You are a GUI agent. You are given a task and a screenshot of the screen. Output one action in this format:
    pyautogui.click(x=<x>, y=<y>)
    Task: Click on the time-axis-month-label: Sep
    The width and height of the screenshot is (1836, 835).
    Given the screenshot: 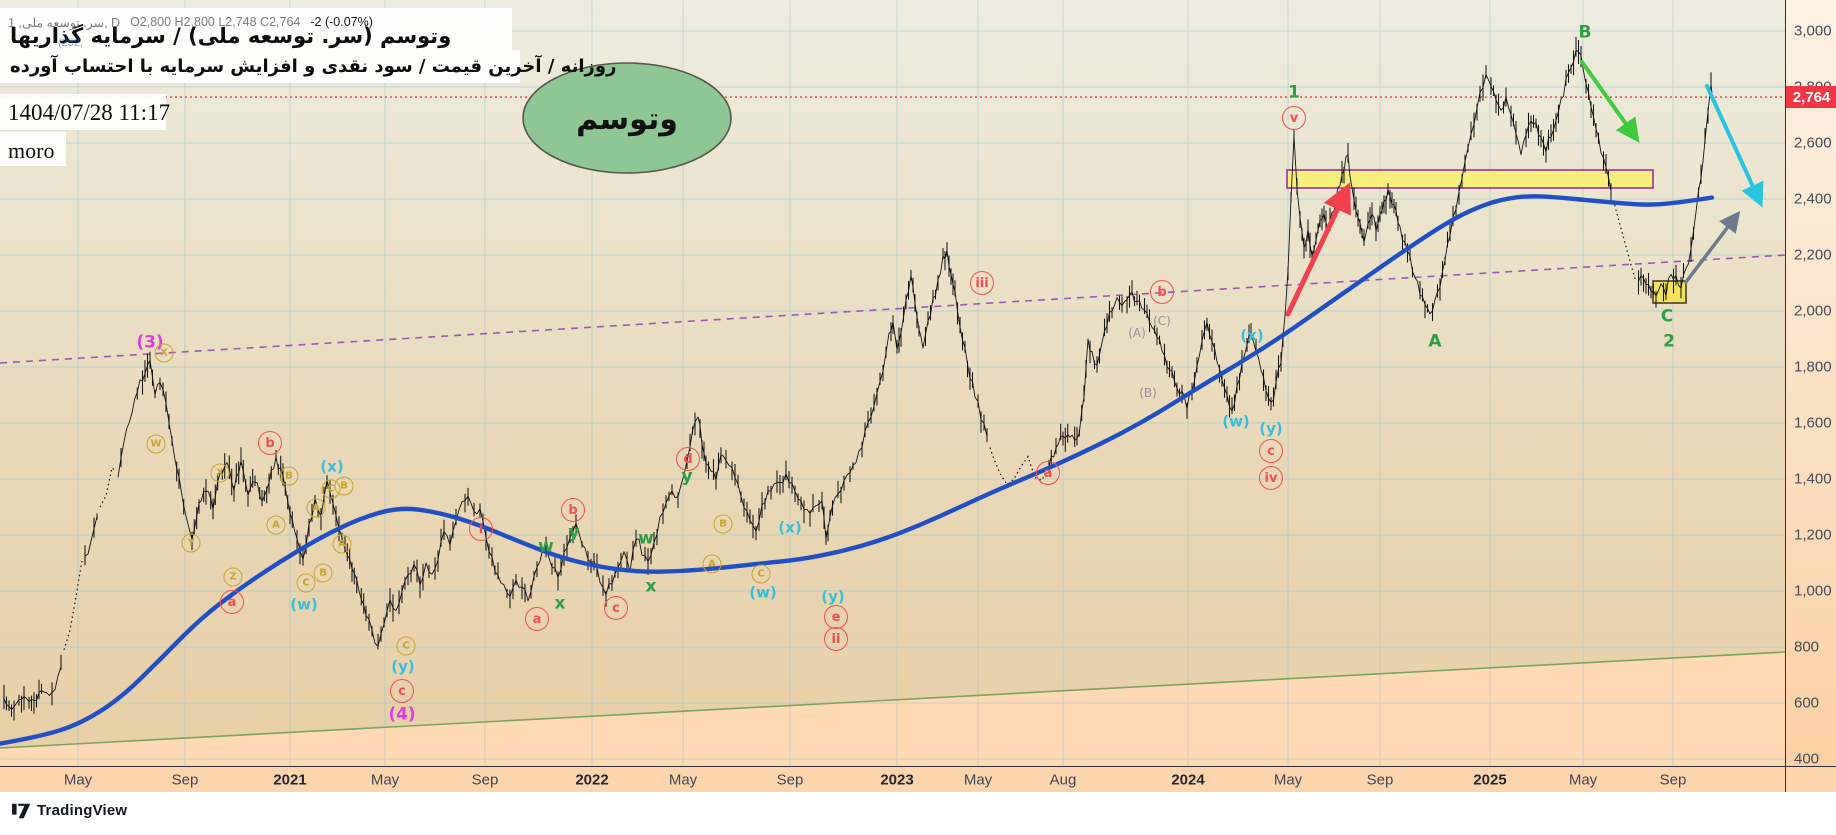 What is the action you would take?
    pyautogui.click(x=790, y=780)
    